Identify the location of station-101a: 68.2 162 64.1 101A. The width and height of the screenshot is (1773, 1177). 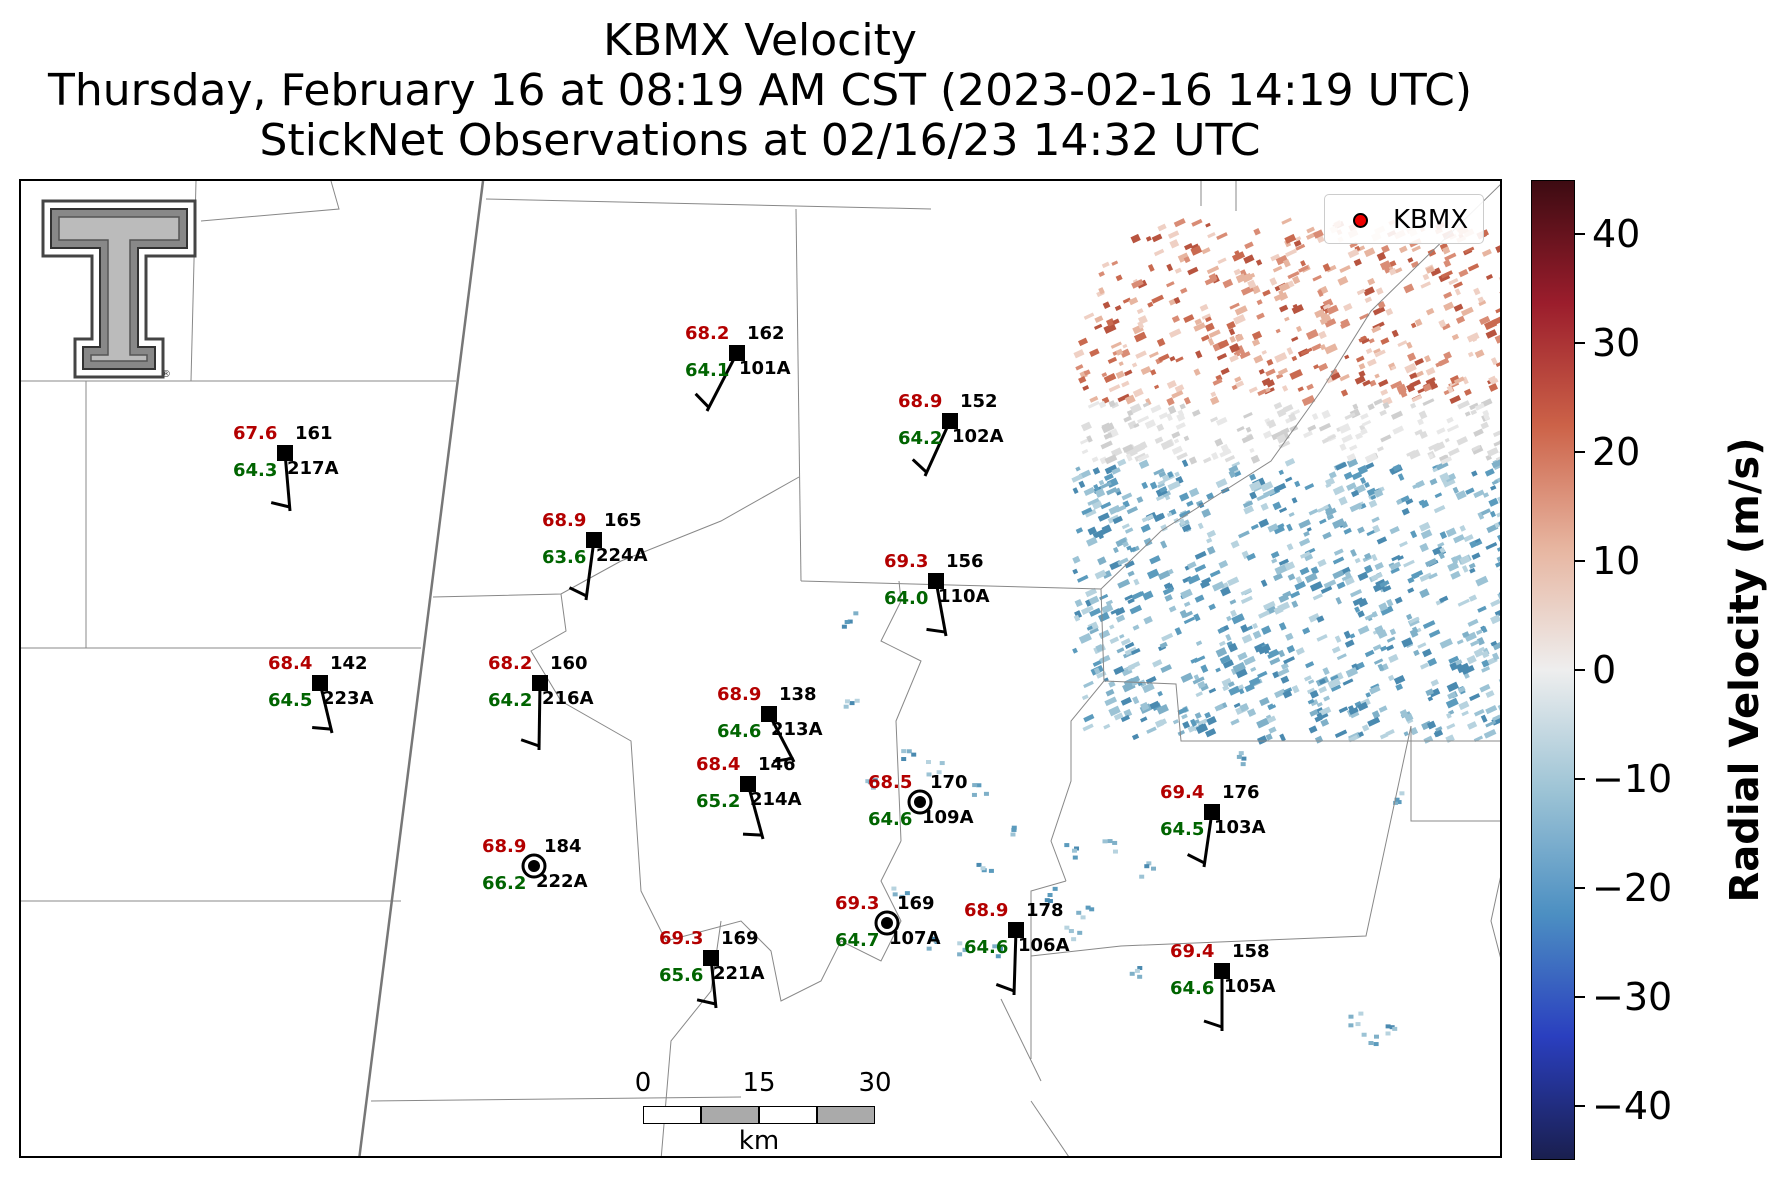
(738, 367).